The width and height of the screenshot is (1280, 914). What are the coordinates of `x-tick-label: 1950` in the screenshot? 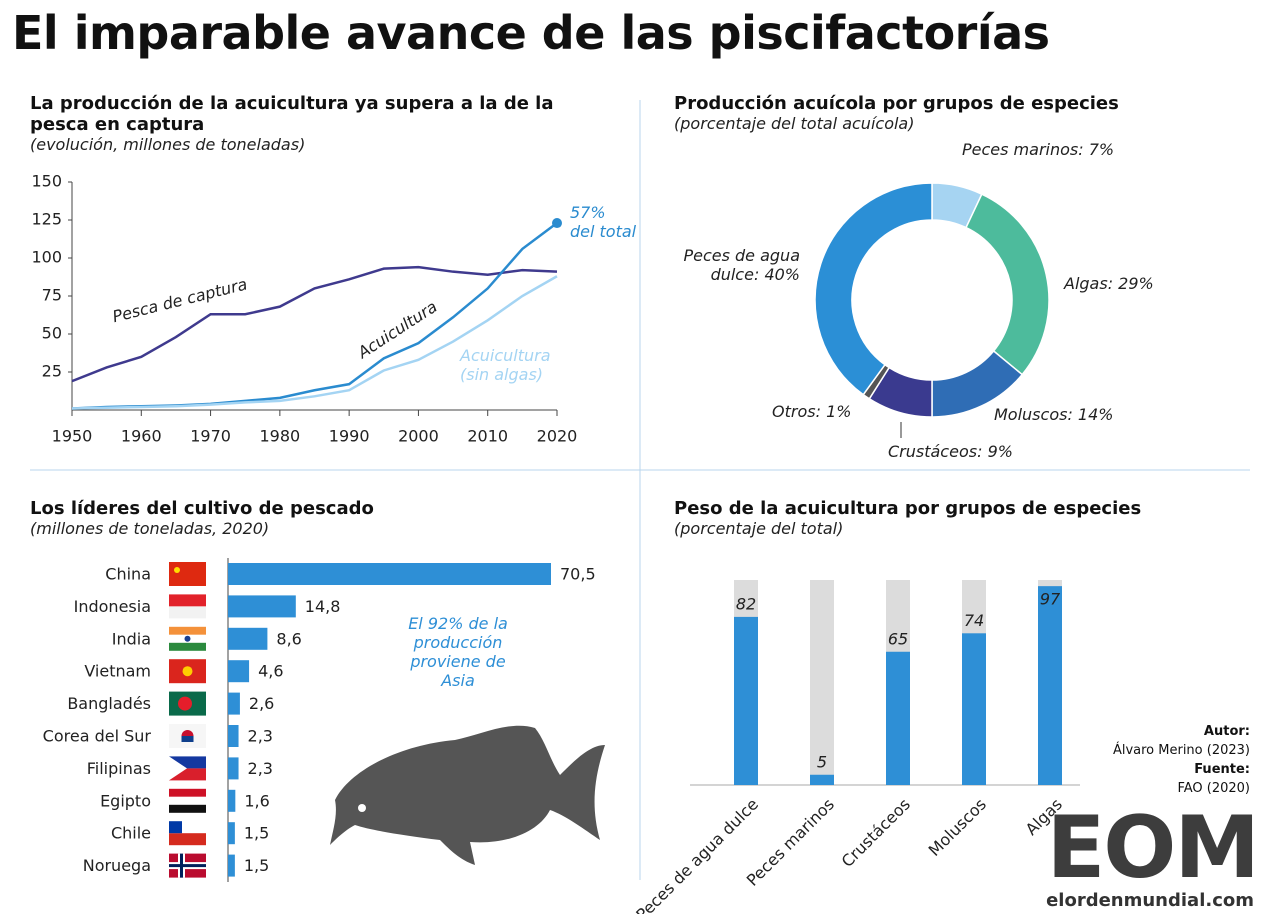 It's located at (72, 436).